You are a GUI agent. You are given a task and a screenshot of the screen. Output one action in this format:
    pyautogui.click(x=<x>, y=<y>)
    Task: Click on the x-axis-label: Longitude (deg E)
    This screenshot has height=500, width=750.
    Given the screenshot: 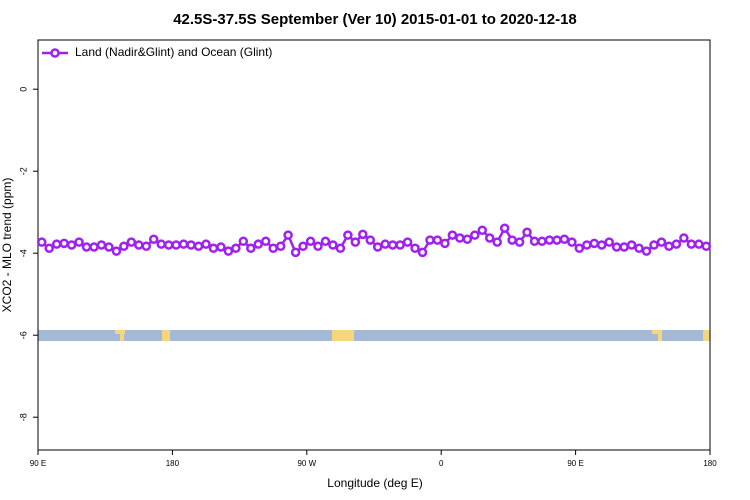 What is the action you would take?
    pyautogui.click(x=374, y=483)
    